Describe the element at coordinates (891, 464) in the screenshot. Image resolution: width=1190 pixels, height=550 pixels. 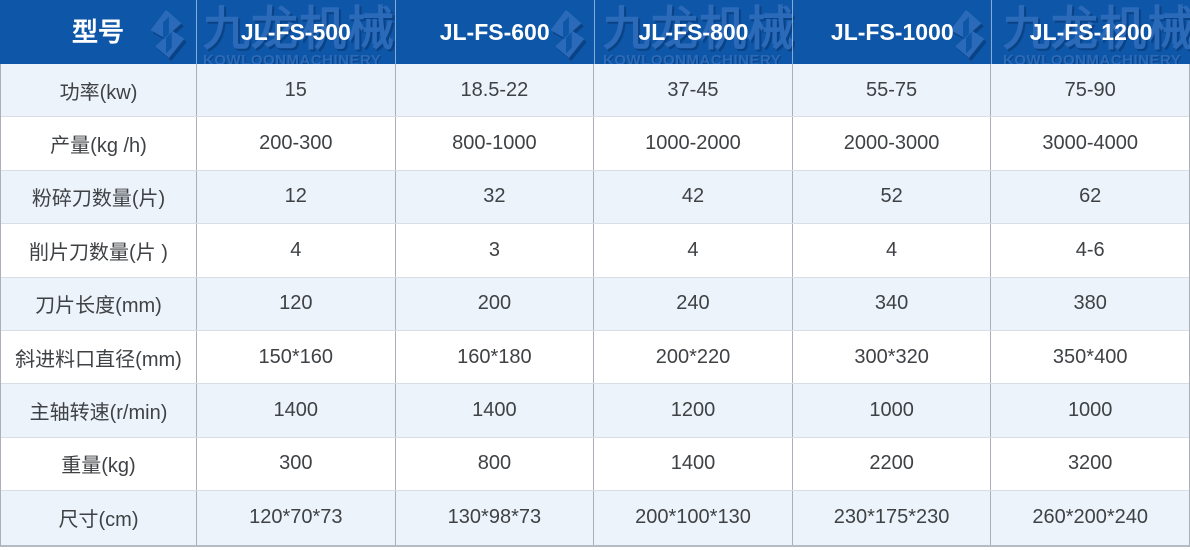
I see `spec-value: 2200` at that location.